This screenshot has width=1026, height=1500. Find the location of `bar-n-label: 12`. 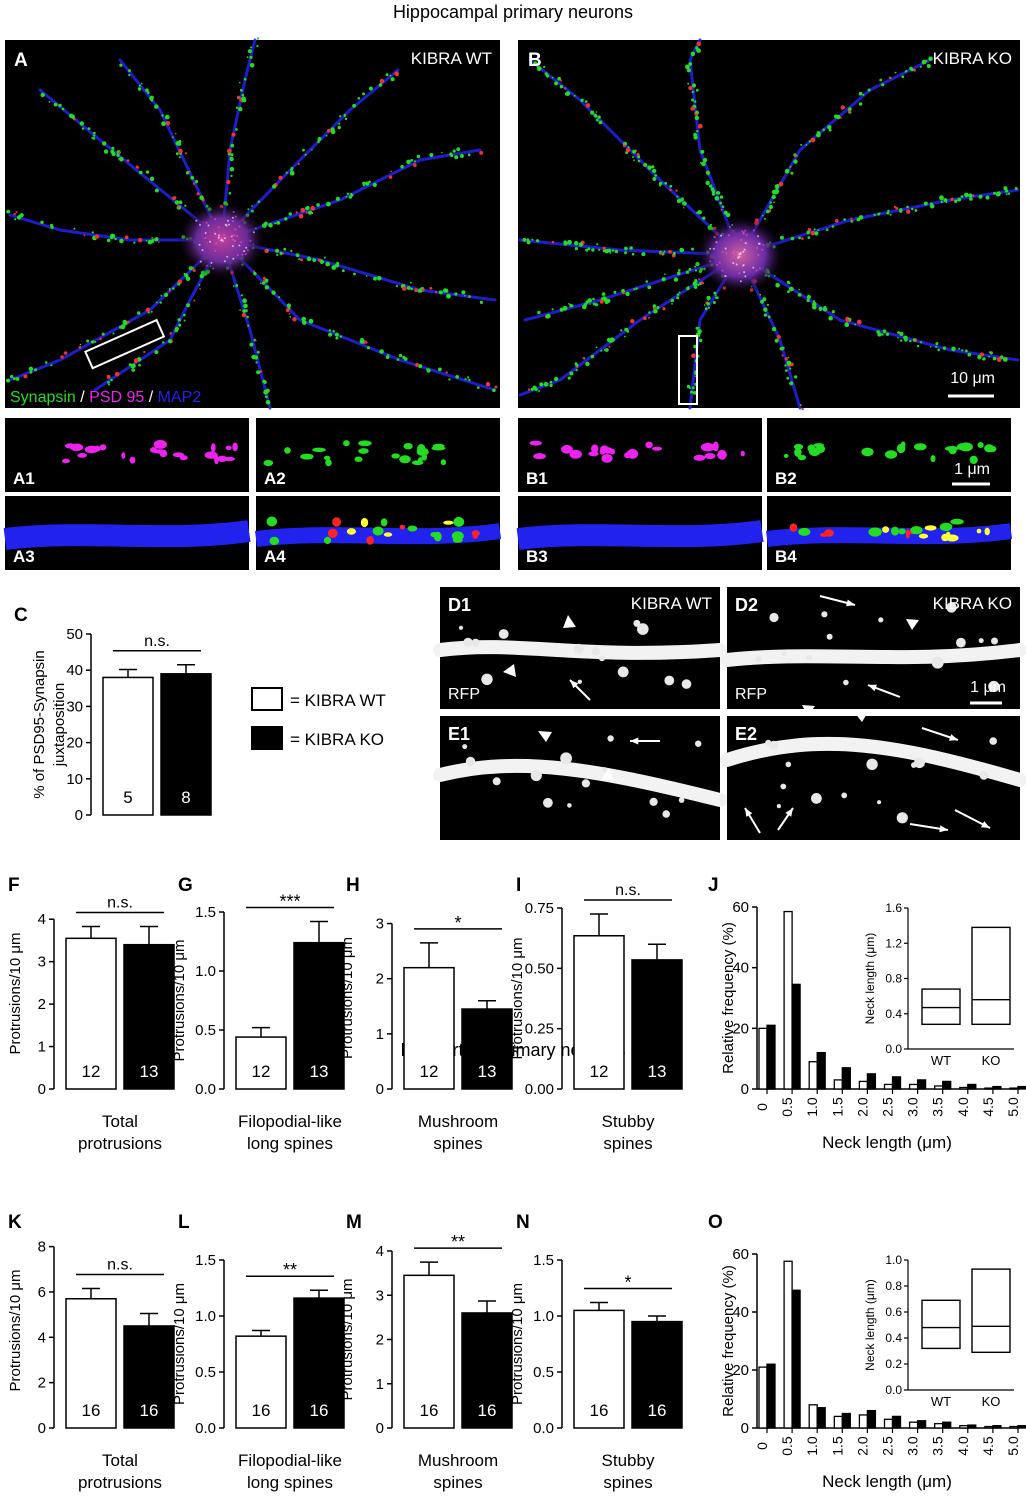

bar-n-label: 12 is located at coordinates (599, 1071).